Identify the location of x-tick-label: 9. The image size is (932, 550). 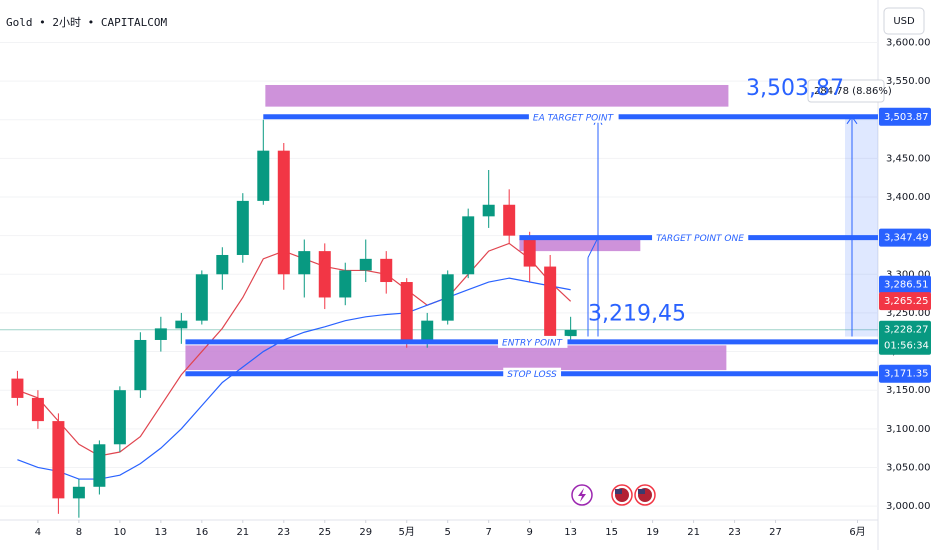
(529, 532).